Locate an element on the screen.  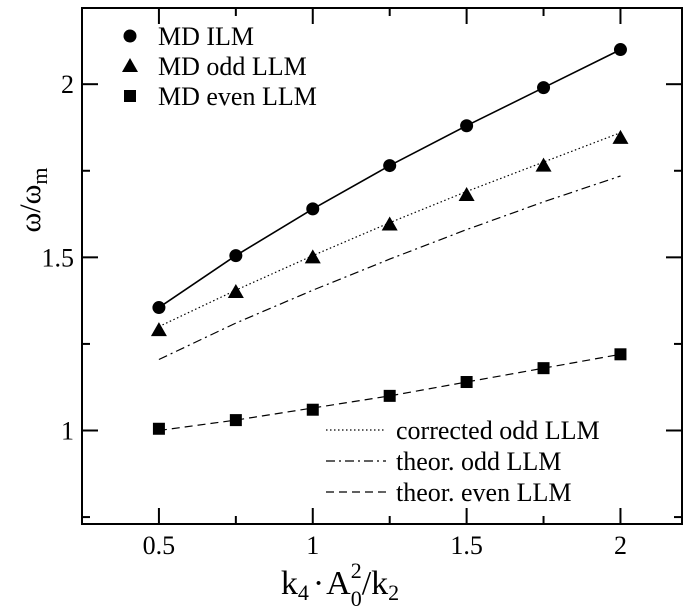
legend-label: MD ILM is located at coordinates (206, 36).